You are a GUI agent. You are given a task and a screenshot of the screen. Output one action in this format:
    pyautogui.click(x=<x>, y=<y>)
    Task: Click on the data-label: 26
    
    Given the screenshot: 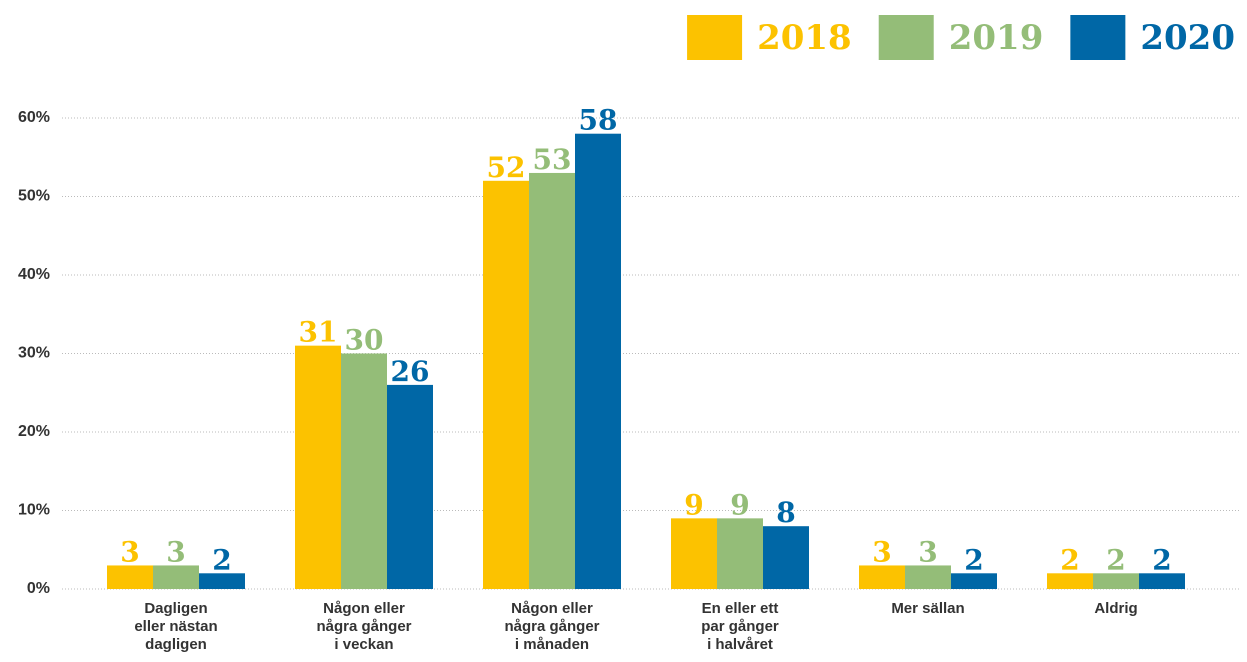 What is the action you would take?
    pyautogui.click(x=410, y=371)
    